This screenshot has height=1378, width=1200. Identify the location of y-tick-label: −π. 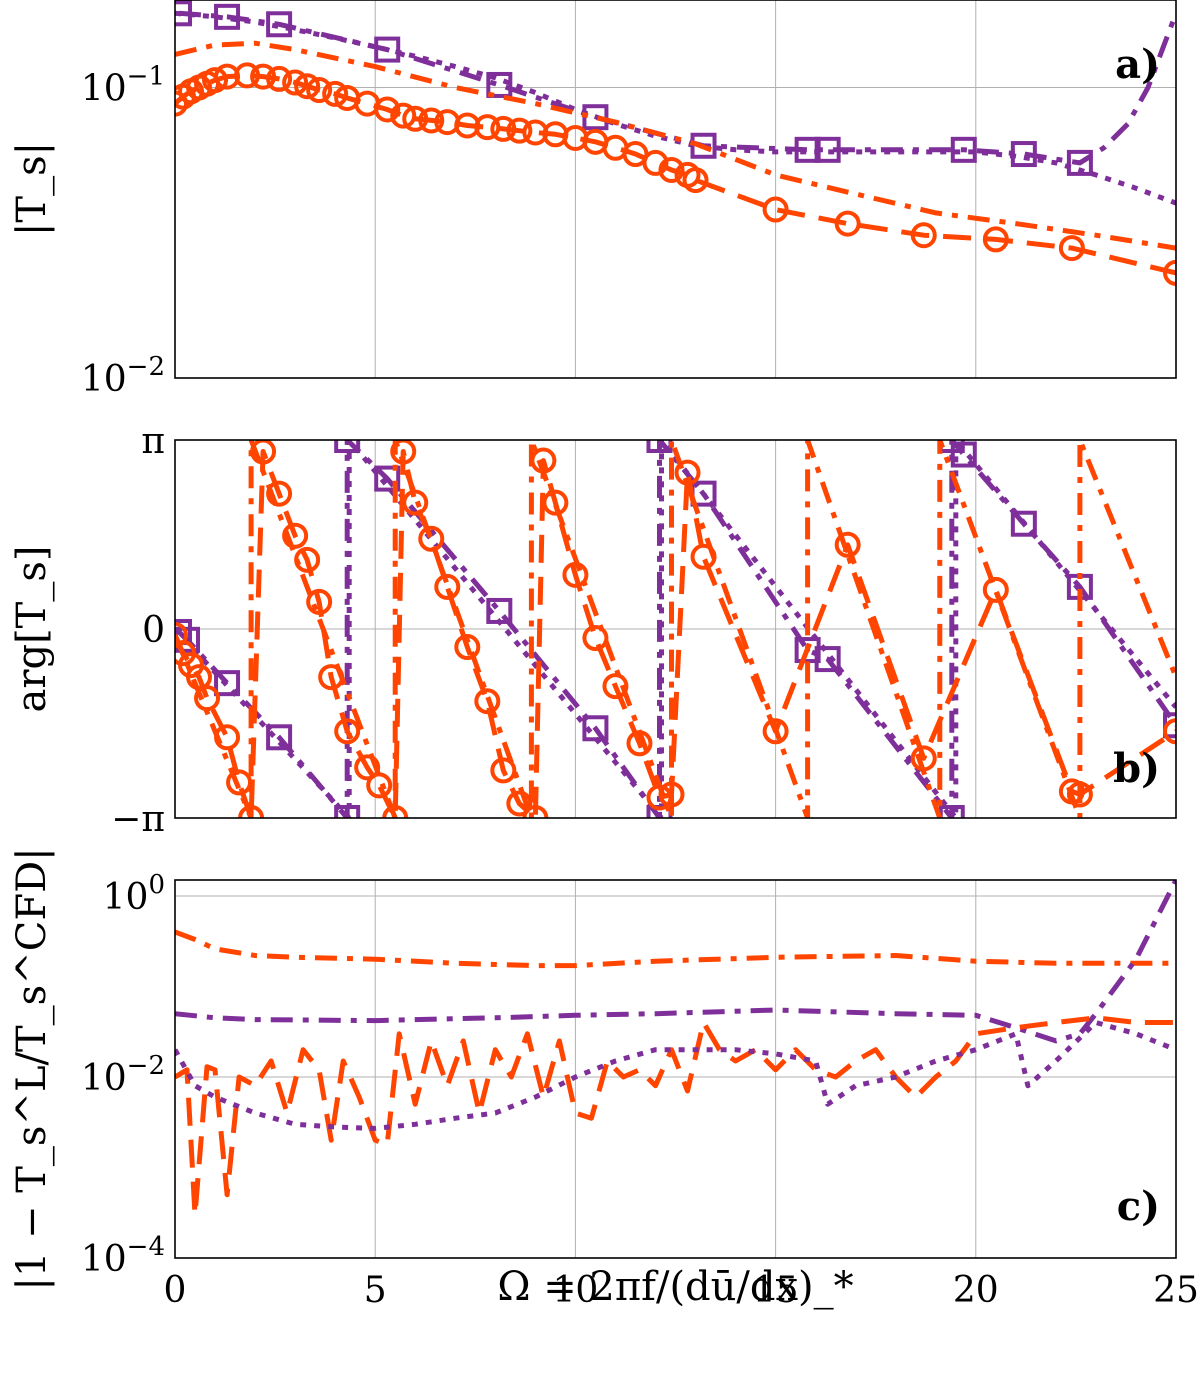
(138, 819).